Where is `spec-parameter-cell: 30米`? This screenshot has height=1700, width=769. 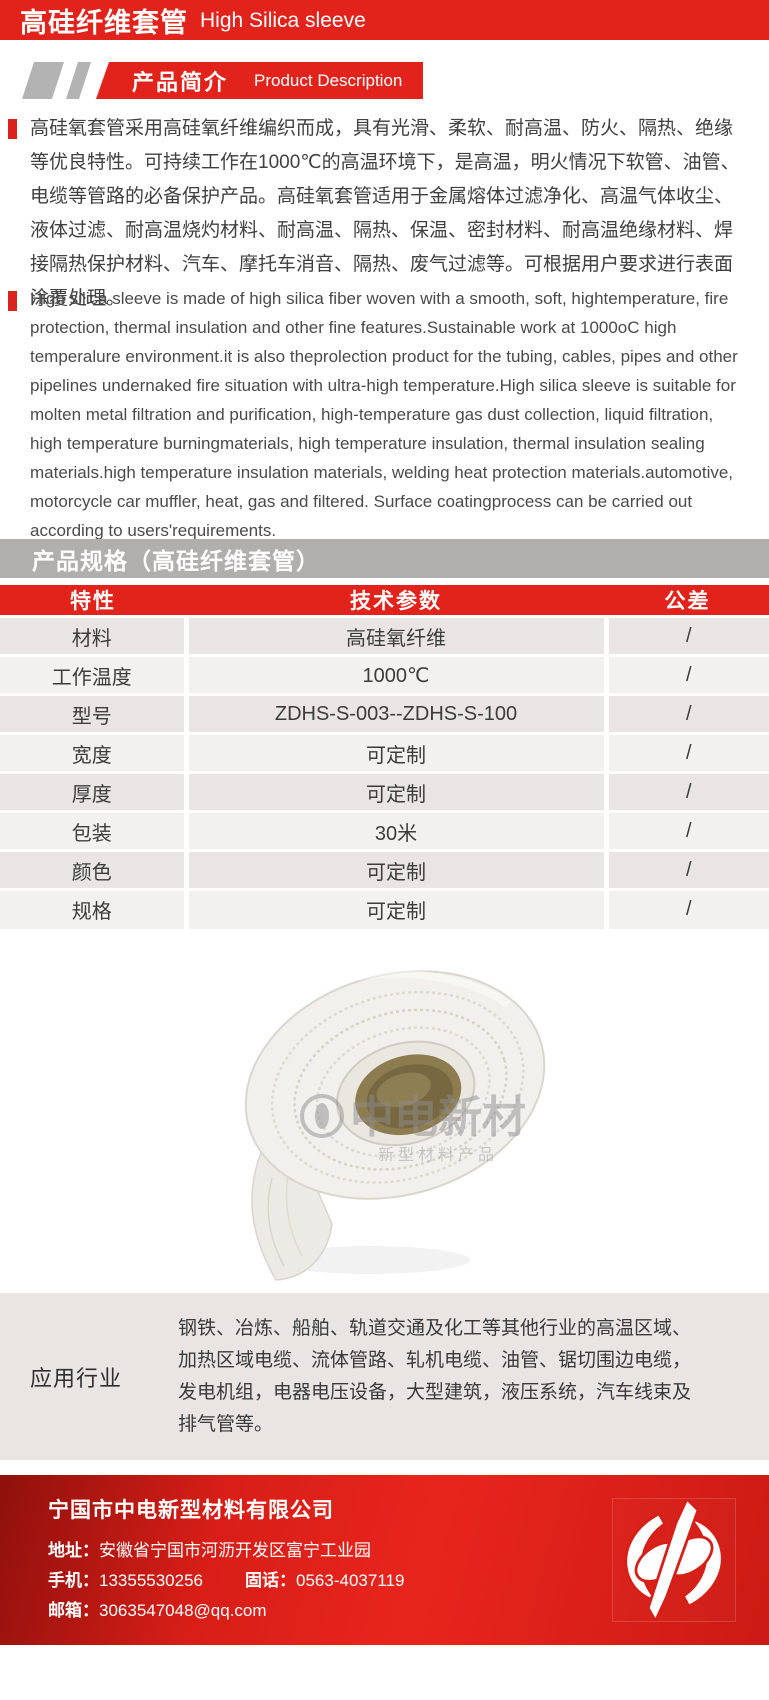 spec-parameter-cell: 30米 is located at coordinates (397, 830).